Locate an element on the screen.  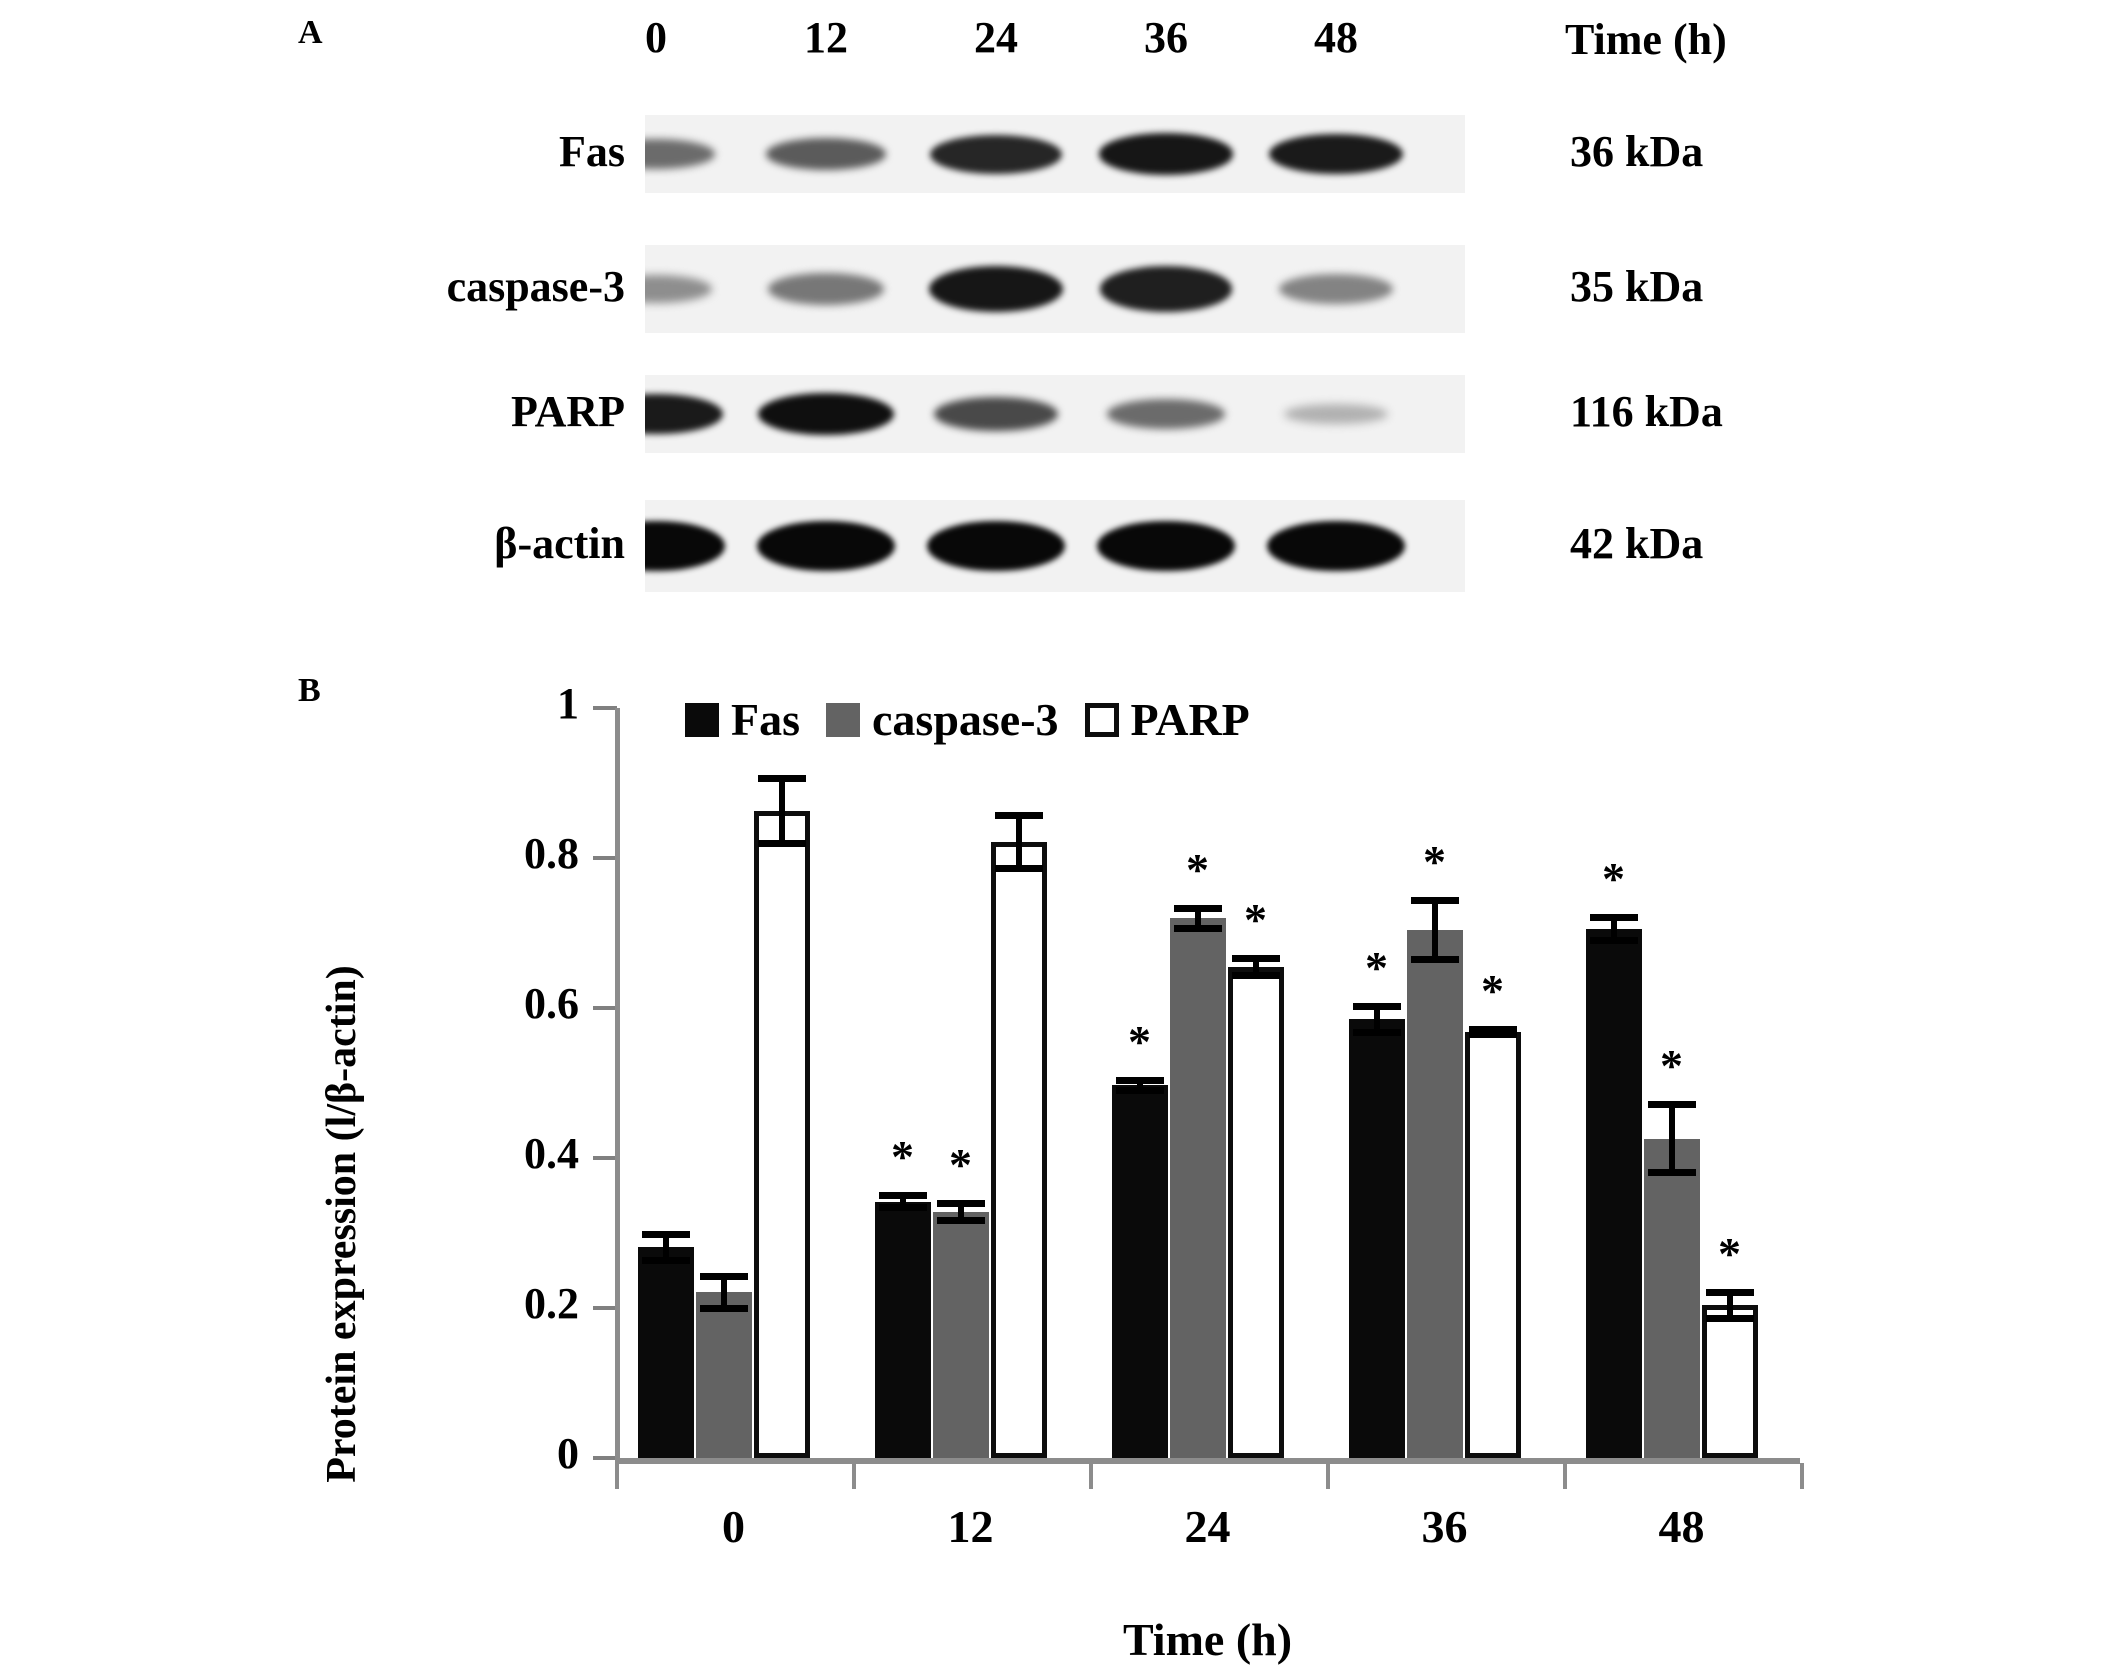
blot-strip-fas is located at coordinates (1055, 154).